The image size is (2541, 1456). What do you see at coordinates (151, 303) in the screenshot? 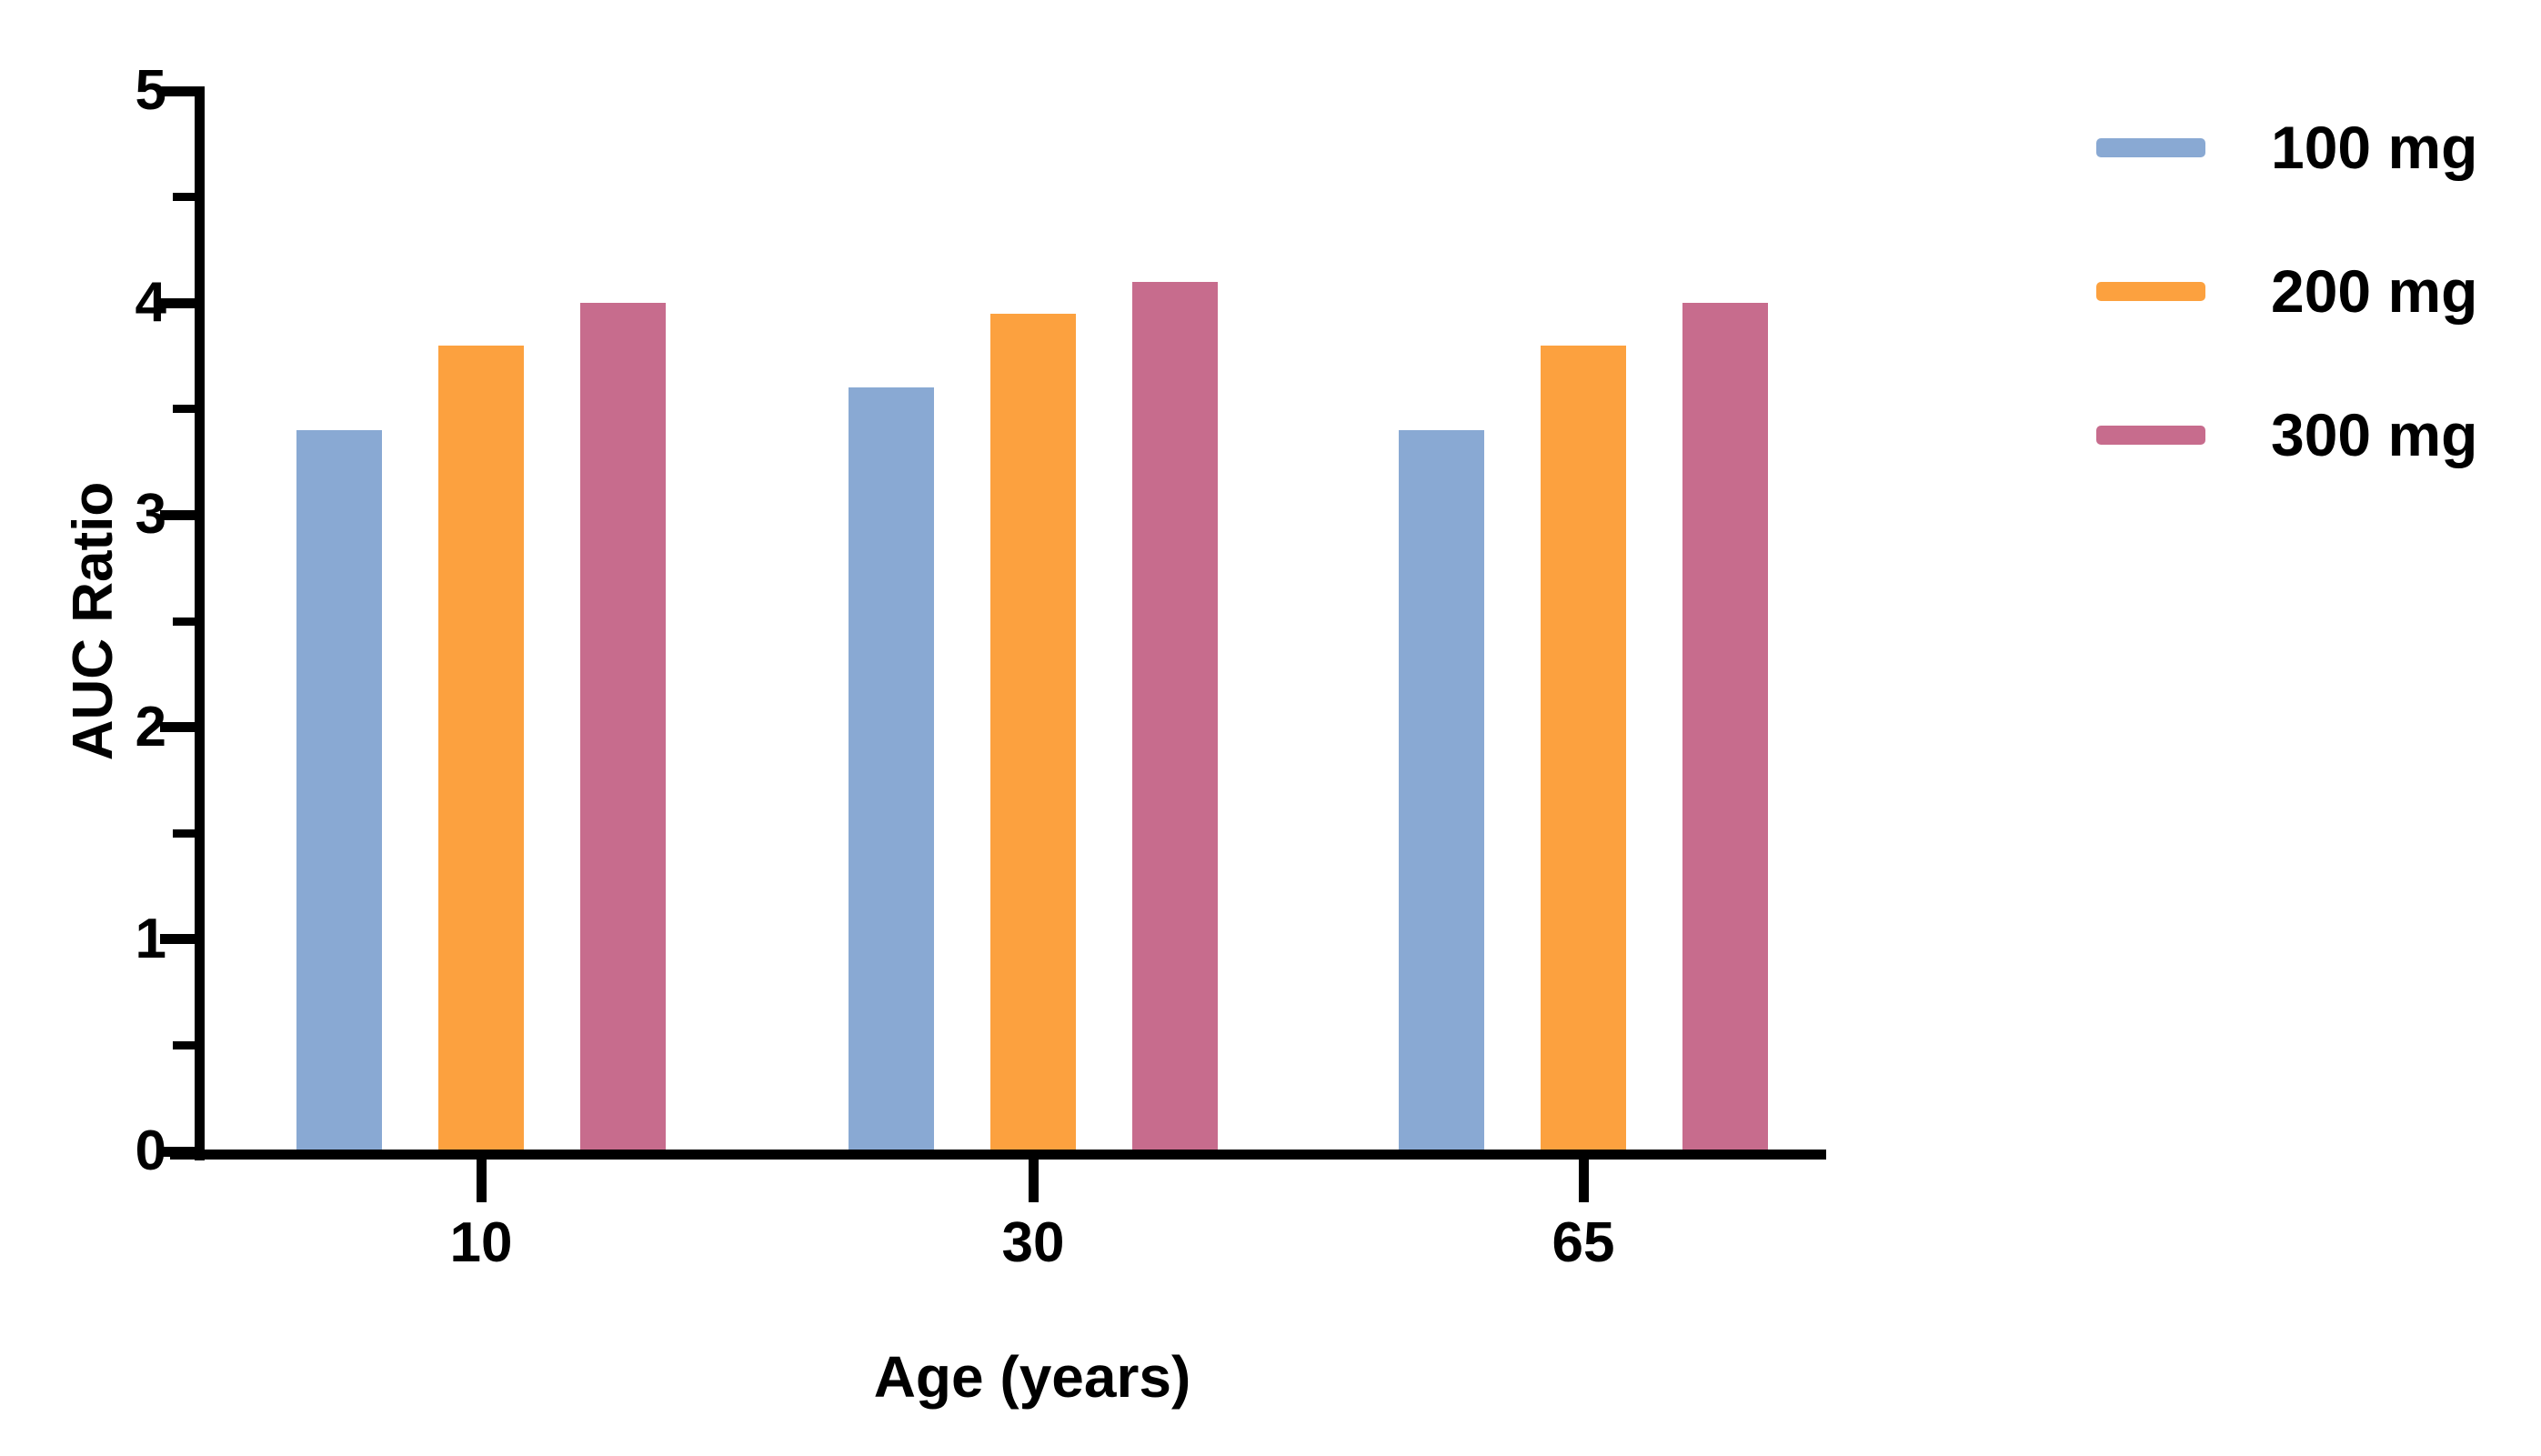
I see `y-tick-label-4: 4` at bounding box center [151, 303].